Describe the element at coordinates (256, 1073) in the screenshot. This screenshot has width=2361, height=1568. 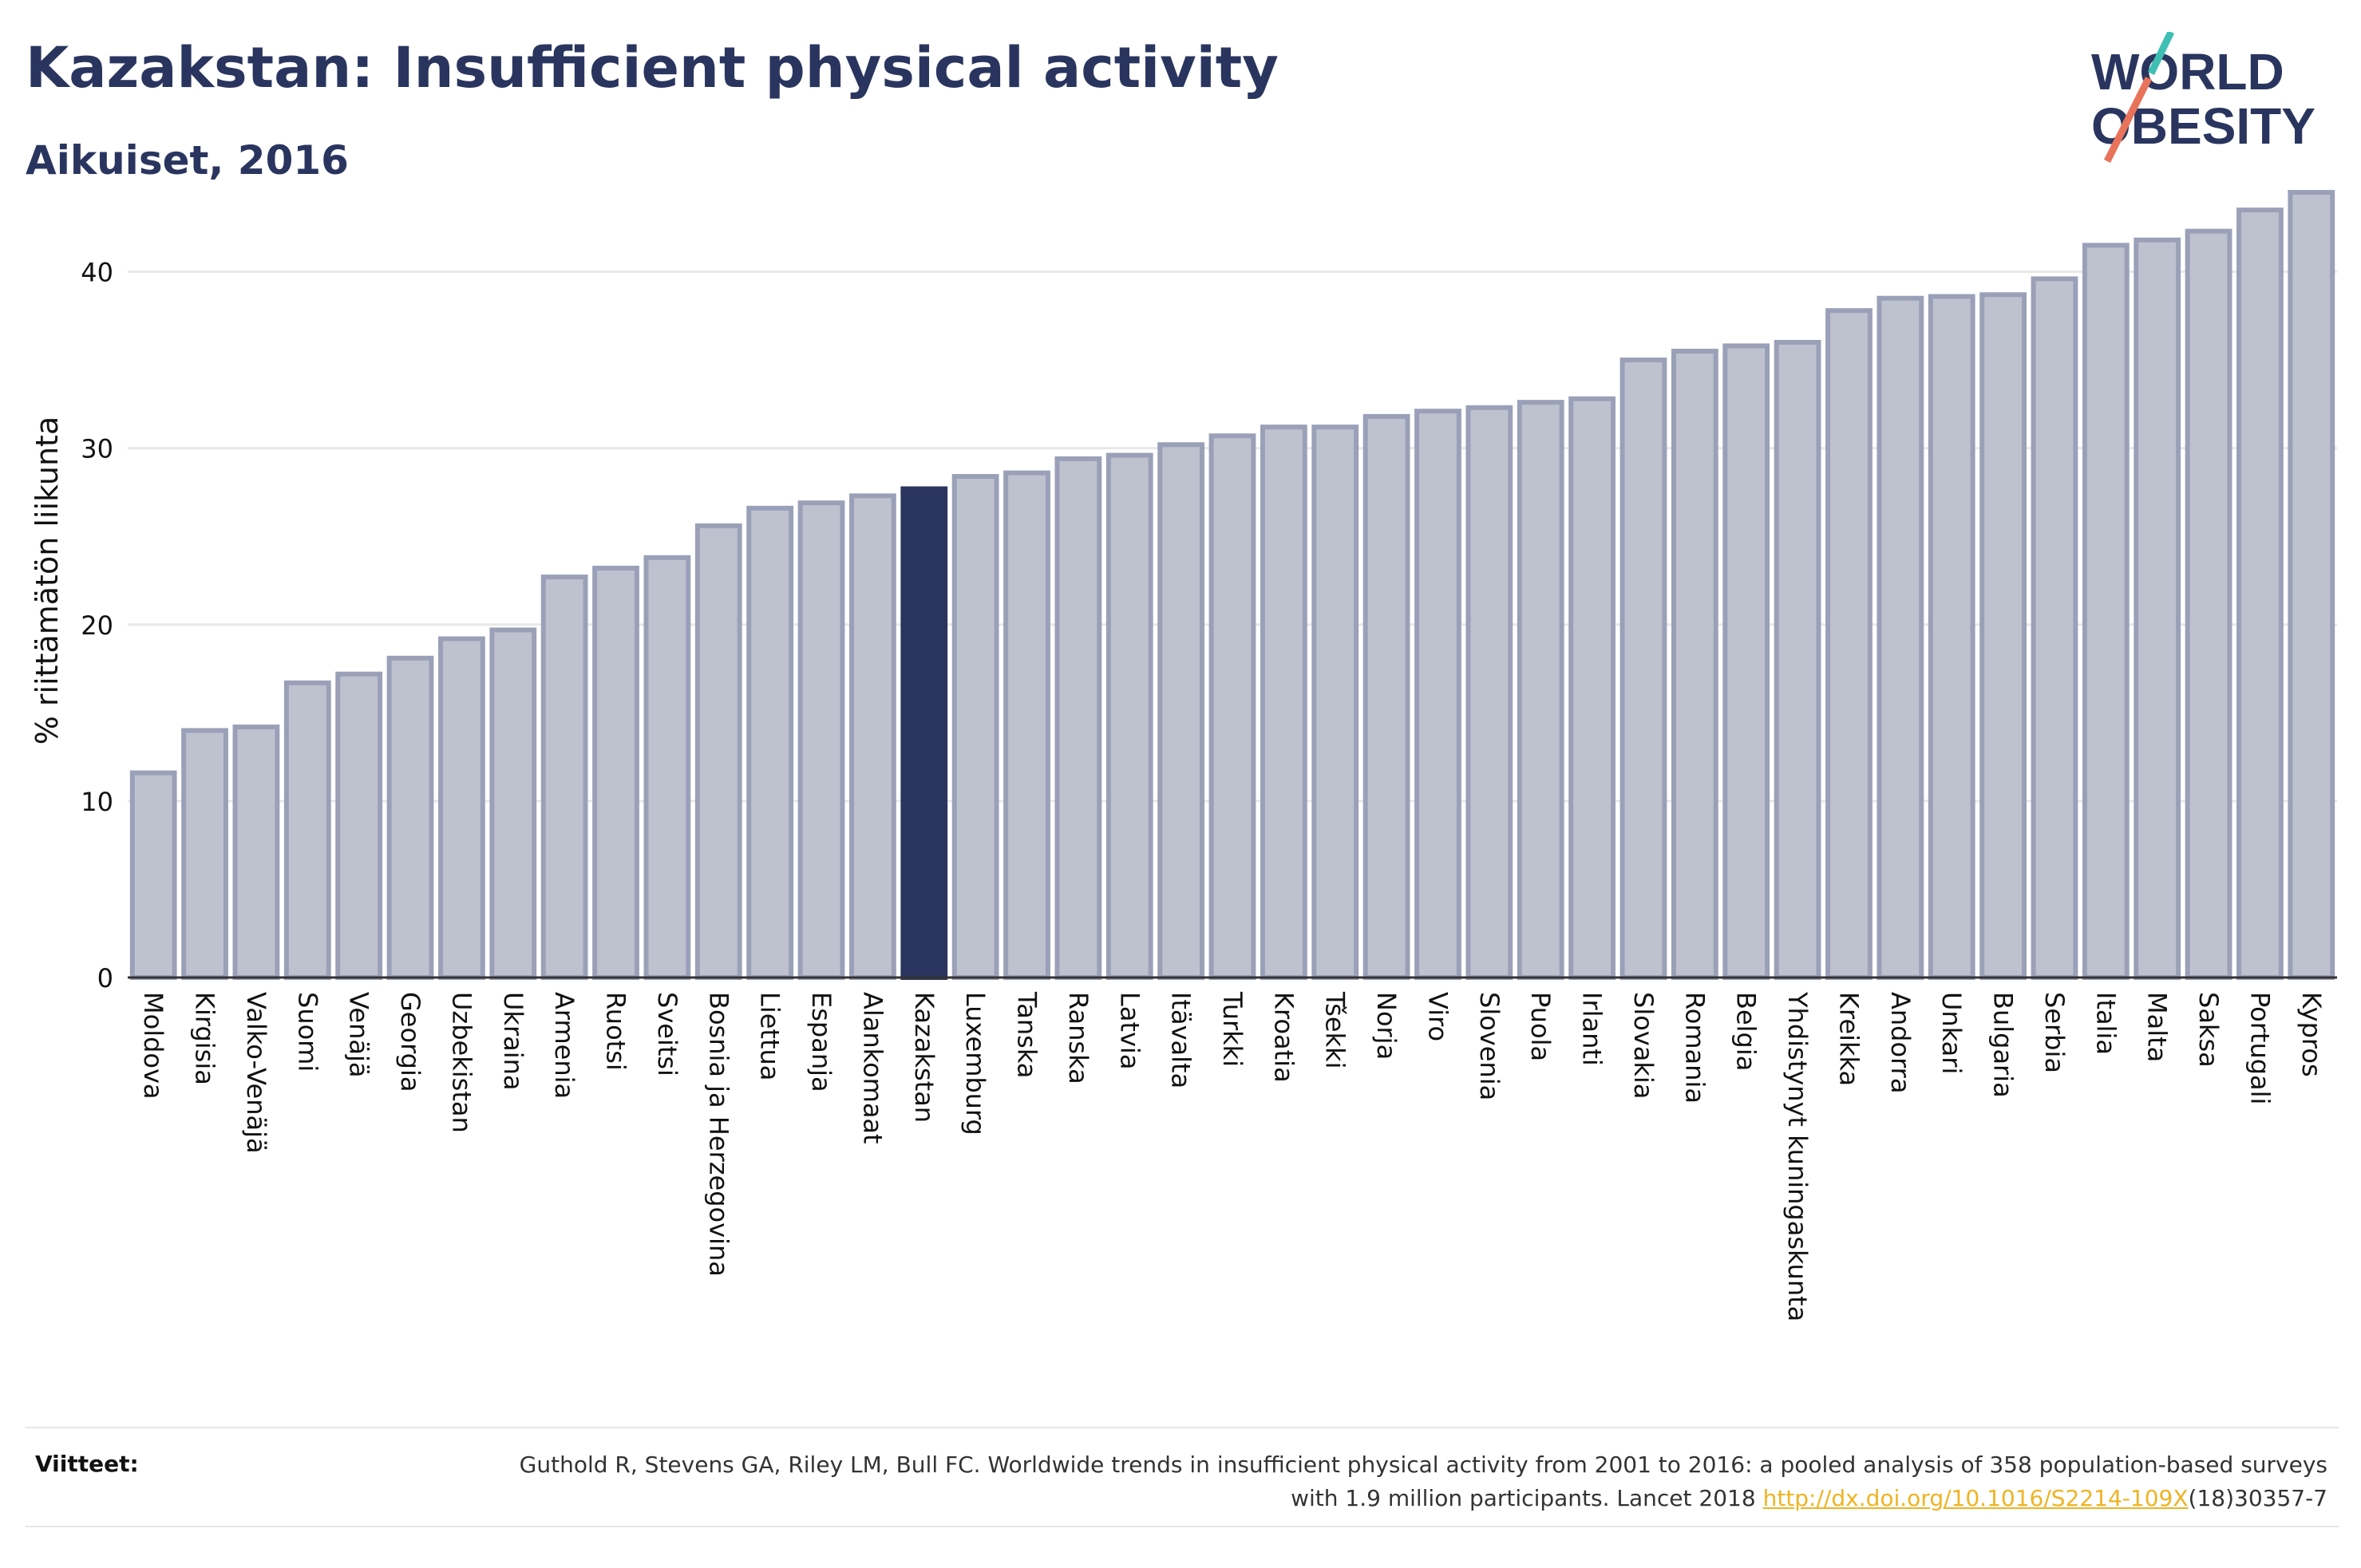
I see `x-tick-label: Valko-Venäjä` at that location.